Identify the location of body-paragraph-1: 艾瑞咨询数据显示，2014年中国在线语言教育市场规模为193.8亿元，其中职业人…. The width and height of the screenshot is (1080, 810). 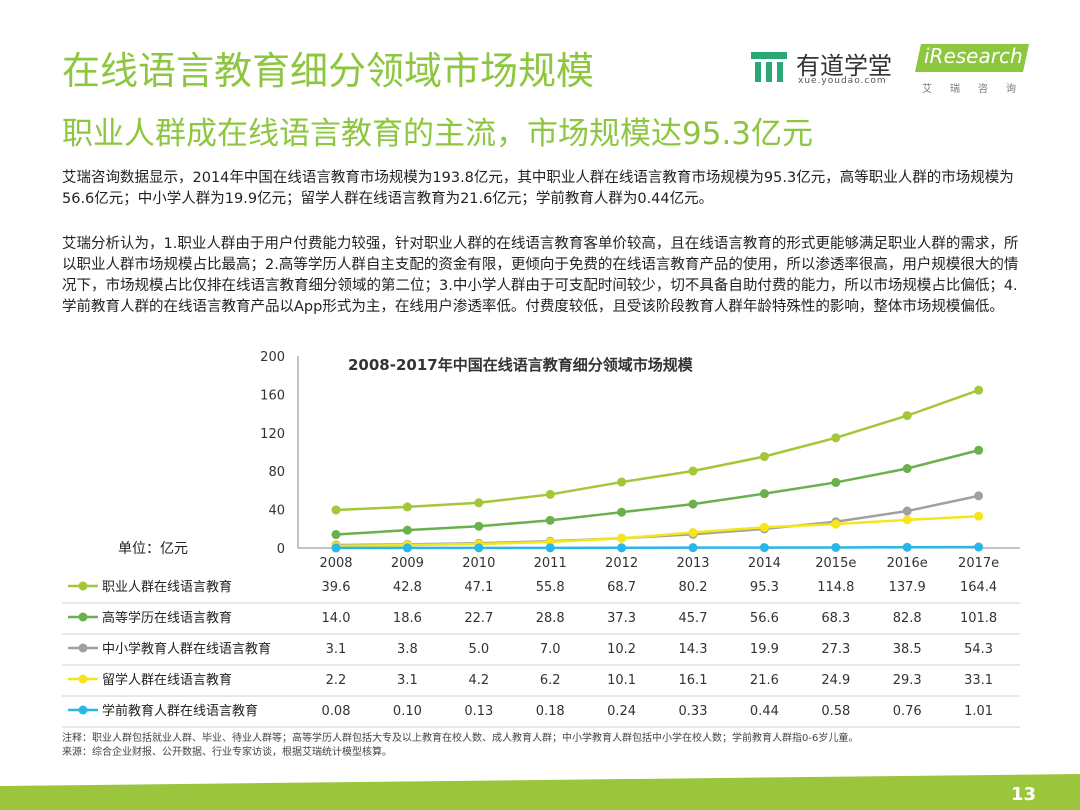
(538, 188).